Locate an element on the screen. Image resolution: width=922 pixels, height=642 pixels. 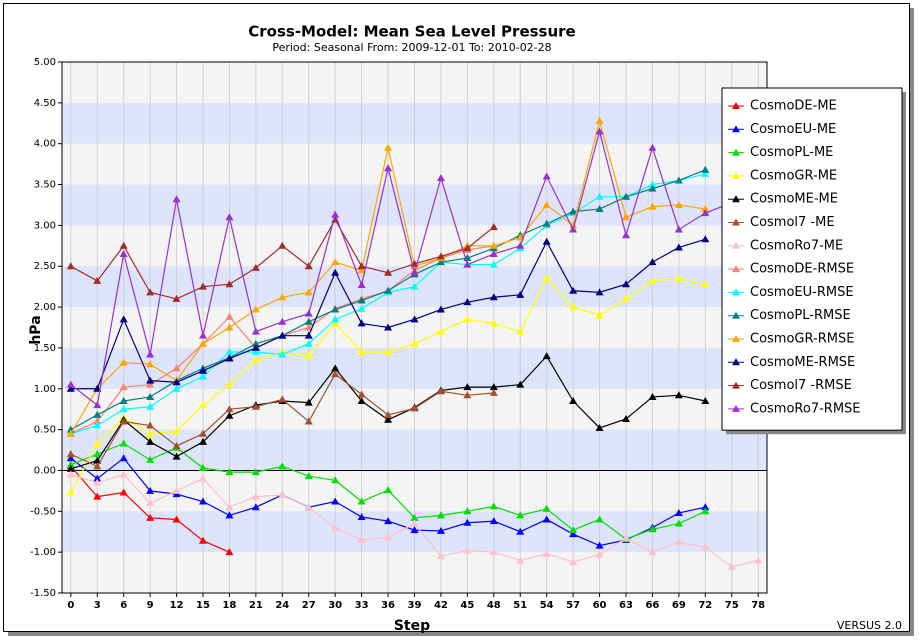
footer: VERSUS 2.0 is located at coordinates (869, 625).